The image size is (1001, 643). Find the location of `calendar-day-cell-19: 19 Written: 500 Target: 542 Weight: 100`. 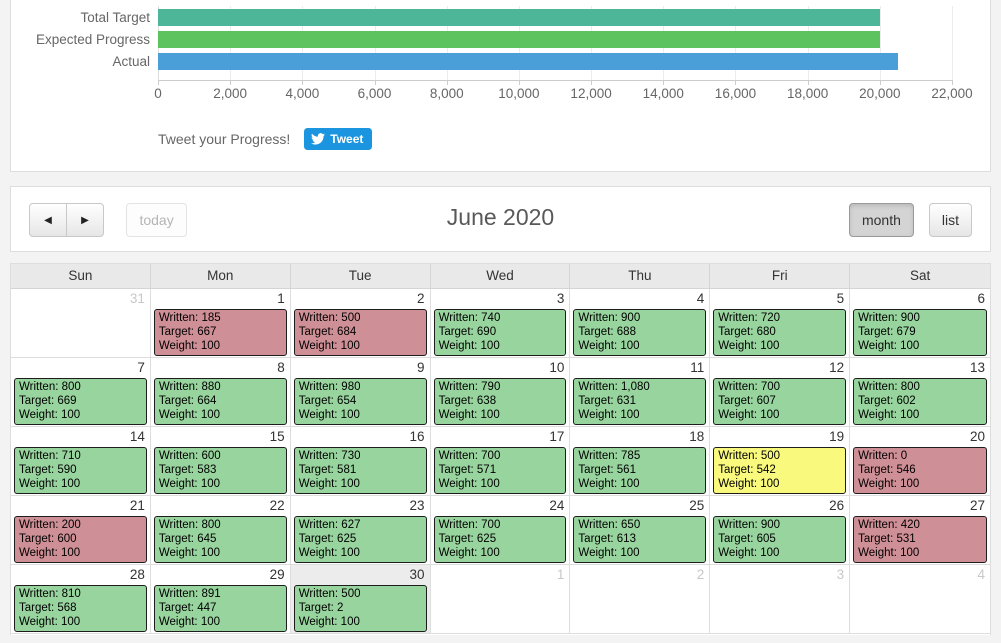

calendar-day-cell-19: 19 Written: 500 Target: 542 Weight: 100 is located at coordinates (780, 461).